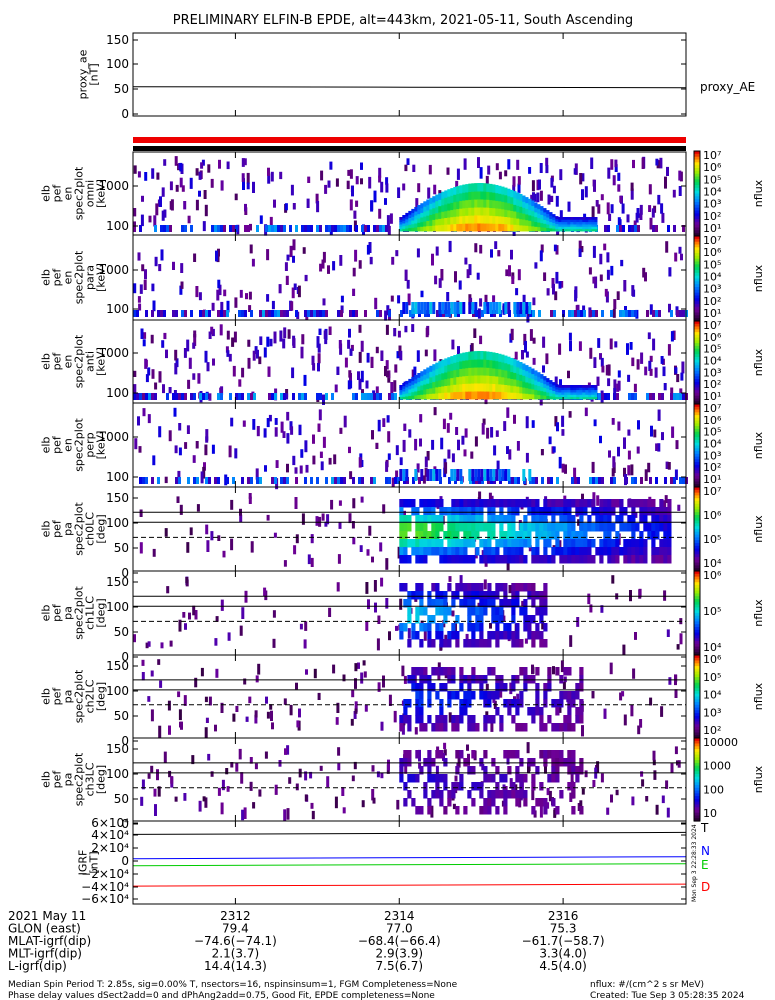 Image resolution: width=775 pixels, height=1000 pixels. What do you see at coordinates (712, 539) in the screenshot?
I see `colorbar-tick-label: 10⁵` at bounding box center [712, 539].